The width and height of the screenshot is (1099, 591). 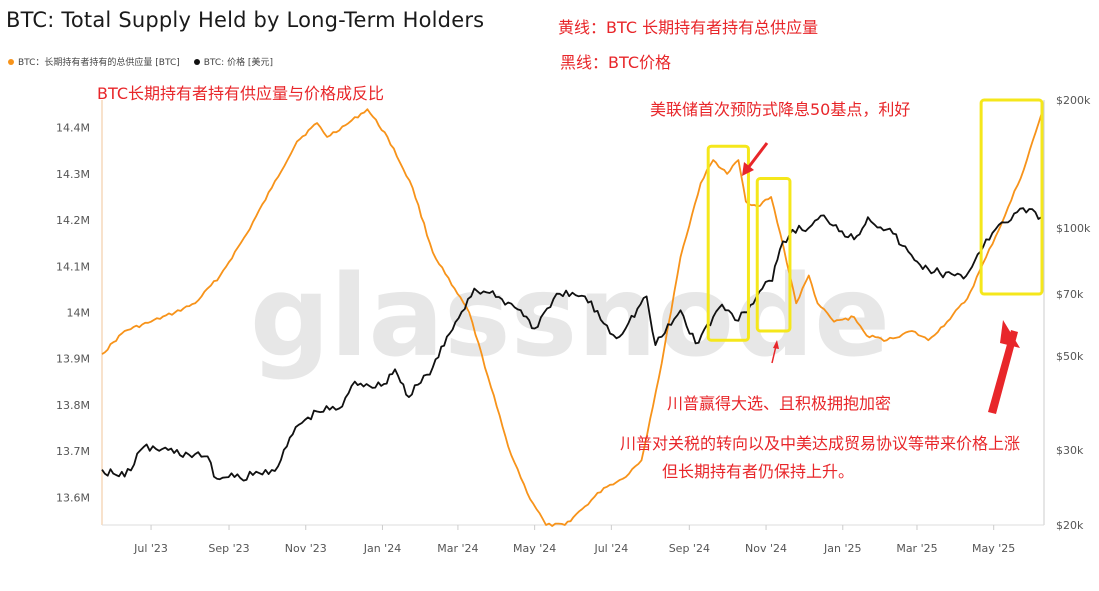 What do you see at coordinates (382, 548) in the screenshot?
I see `x-tick-label: Jan '24` at bounding box center [382, 548].